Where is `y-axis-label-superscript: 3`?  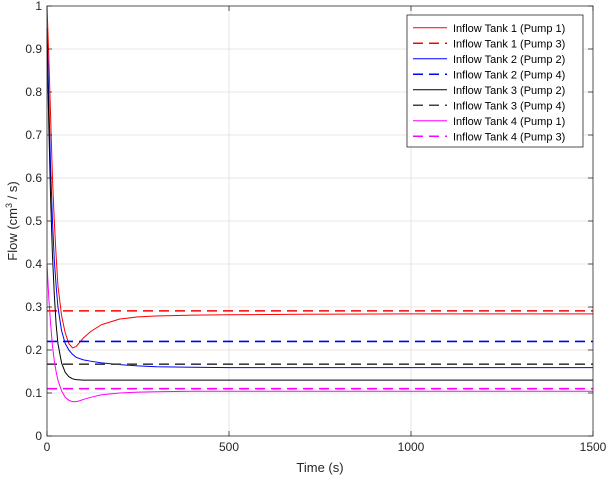
y-axis-label-superscript: 3 is located at coordinates (9, 205).